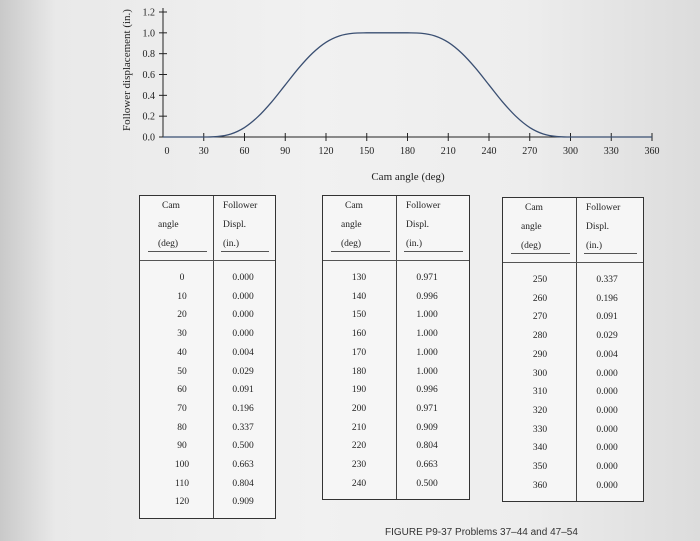 The image size is (700, 541). Describe the element at coordinates (359, 371) in the screenshot. I see `cam-angle-cell: 180` at that location.